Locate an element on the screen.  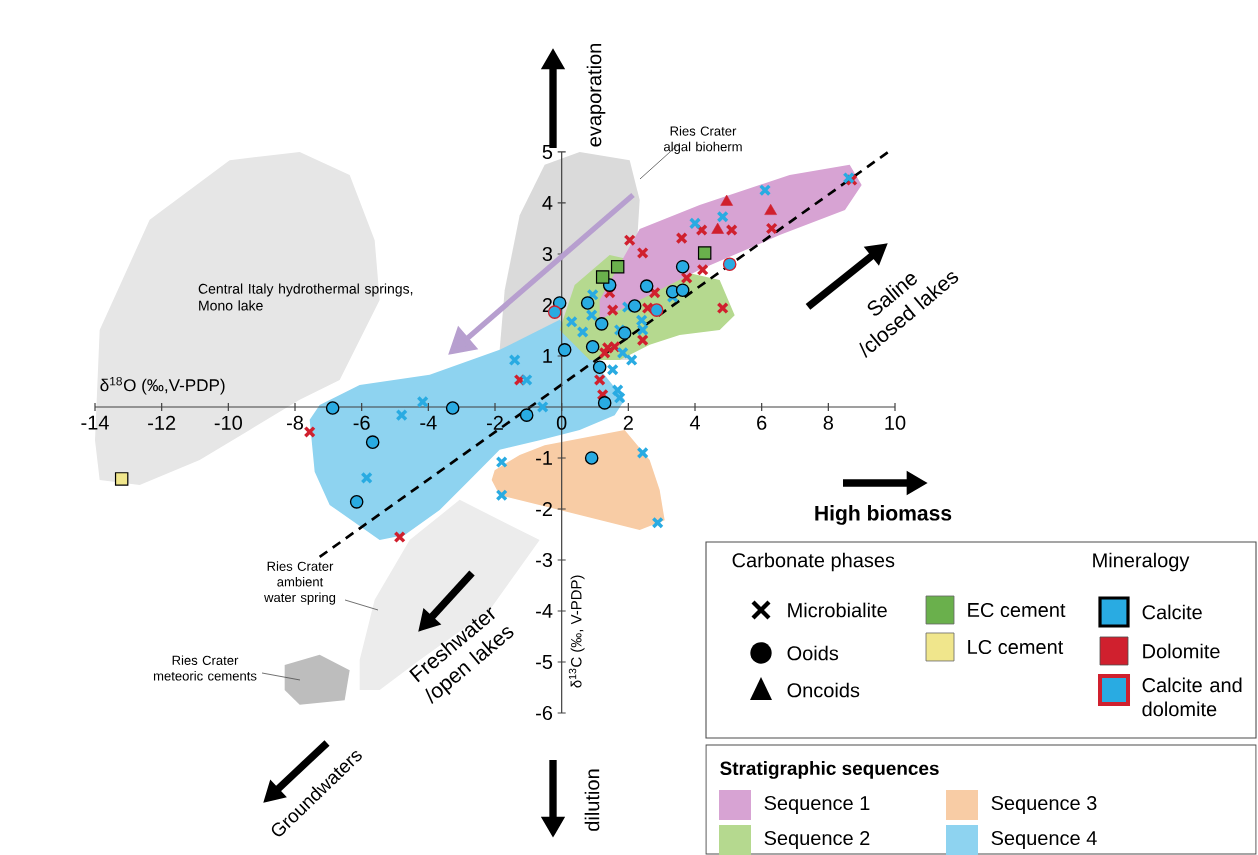
y-tick-label: -4 is located at coordinates (544, 611).